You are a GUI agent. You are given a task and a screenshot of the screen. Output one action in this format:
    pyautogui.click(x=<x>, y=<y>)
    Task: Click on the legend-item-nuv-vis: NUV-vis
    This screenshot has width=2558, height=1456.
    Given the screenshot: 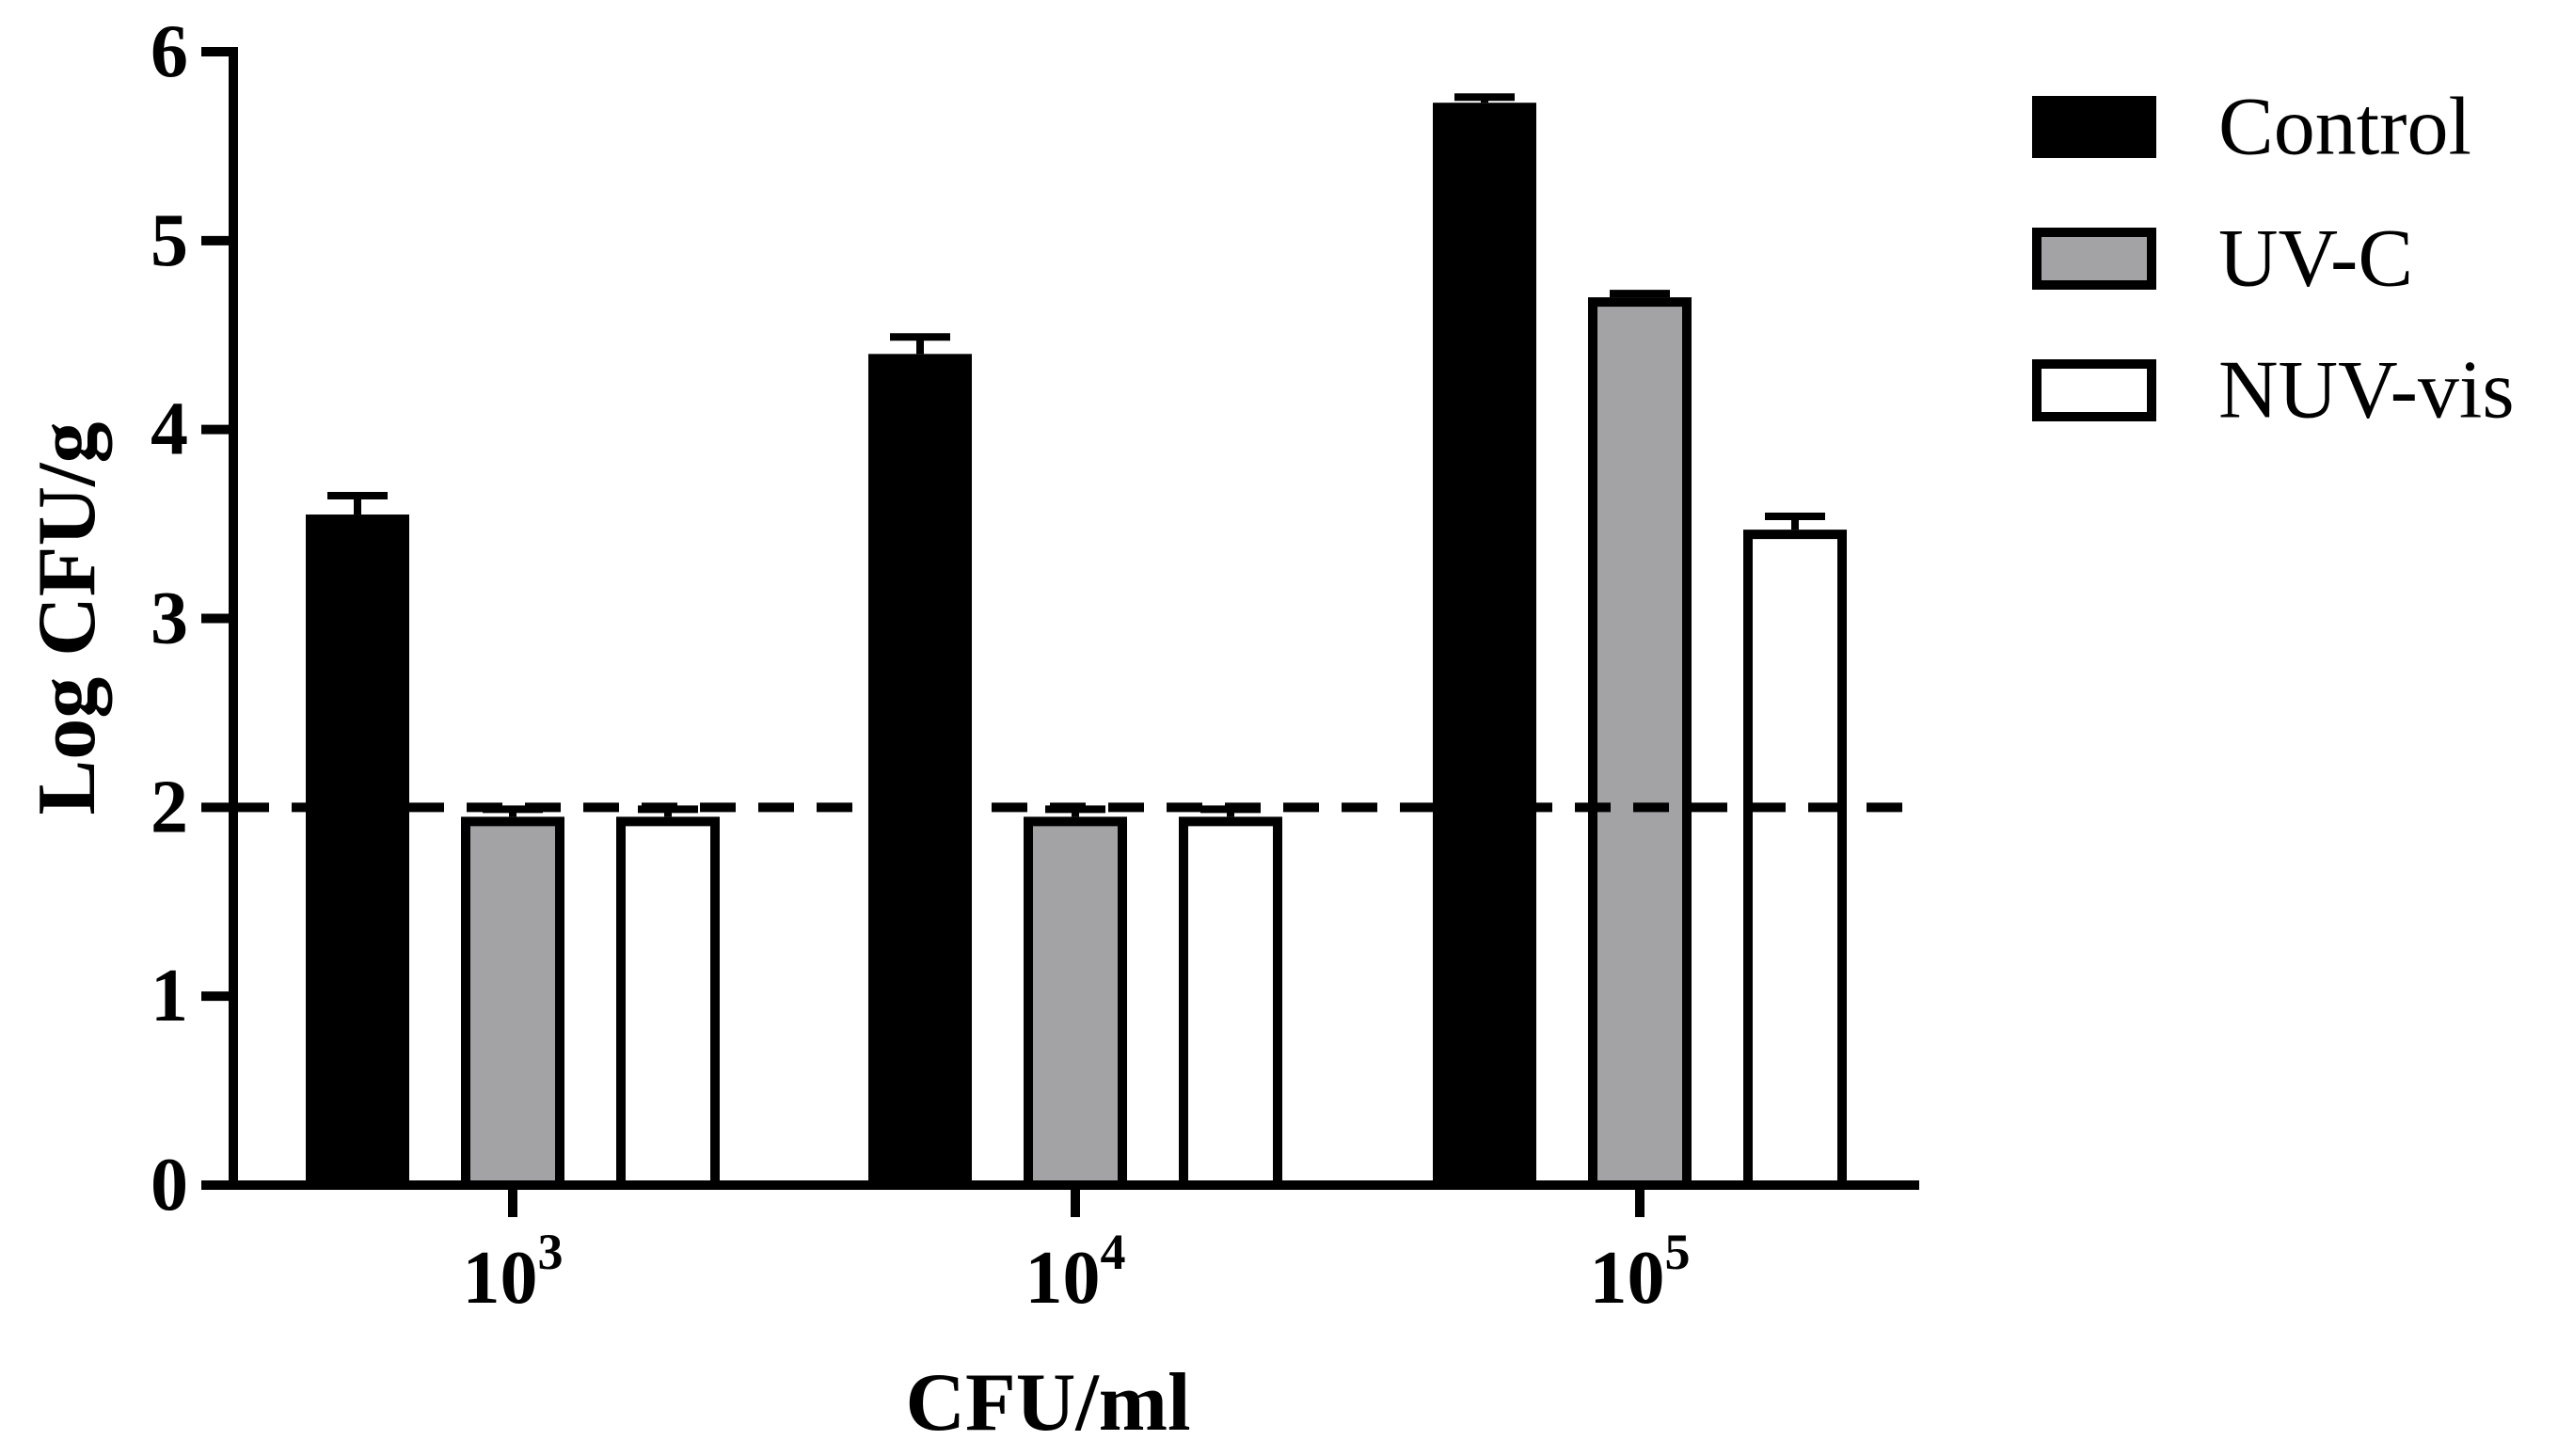 What is the action you would take?
    pyautogui.click(x=2273, y=390)
    